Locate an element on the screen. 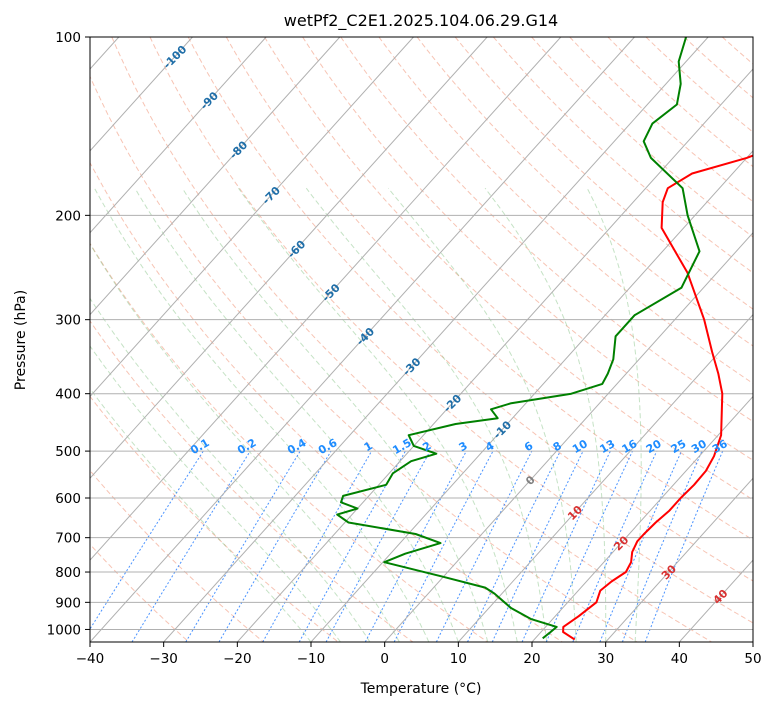 The width and height of the screenshot is (775, 708). y-axis-label: Pressure (hPa) is located at coordinates (21, 340).